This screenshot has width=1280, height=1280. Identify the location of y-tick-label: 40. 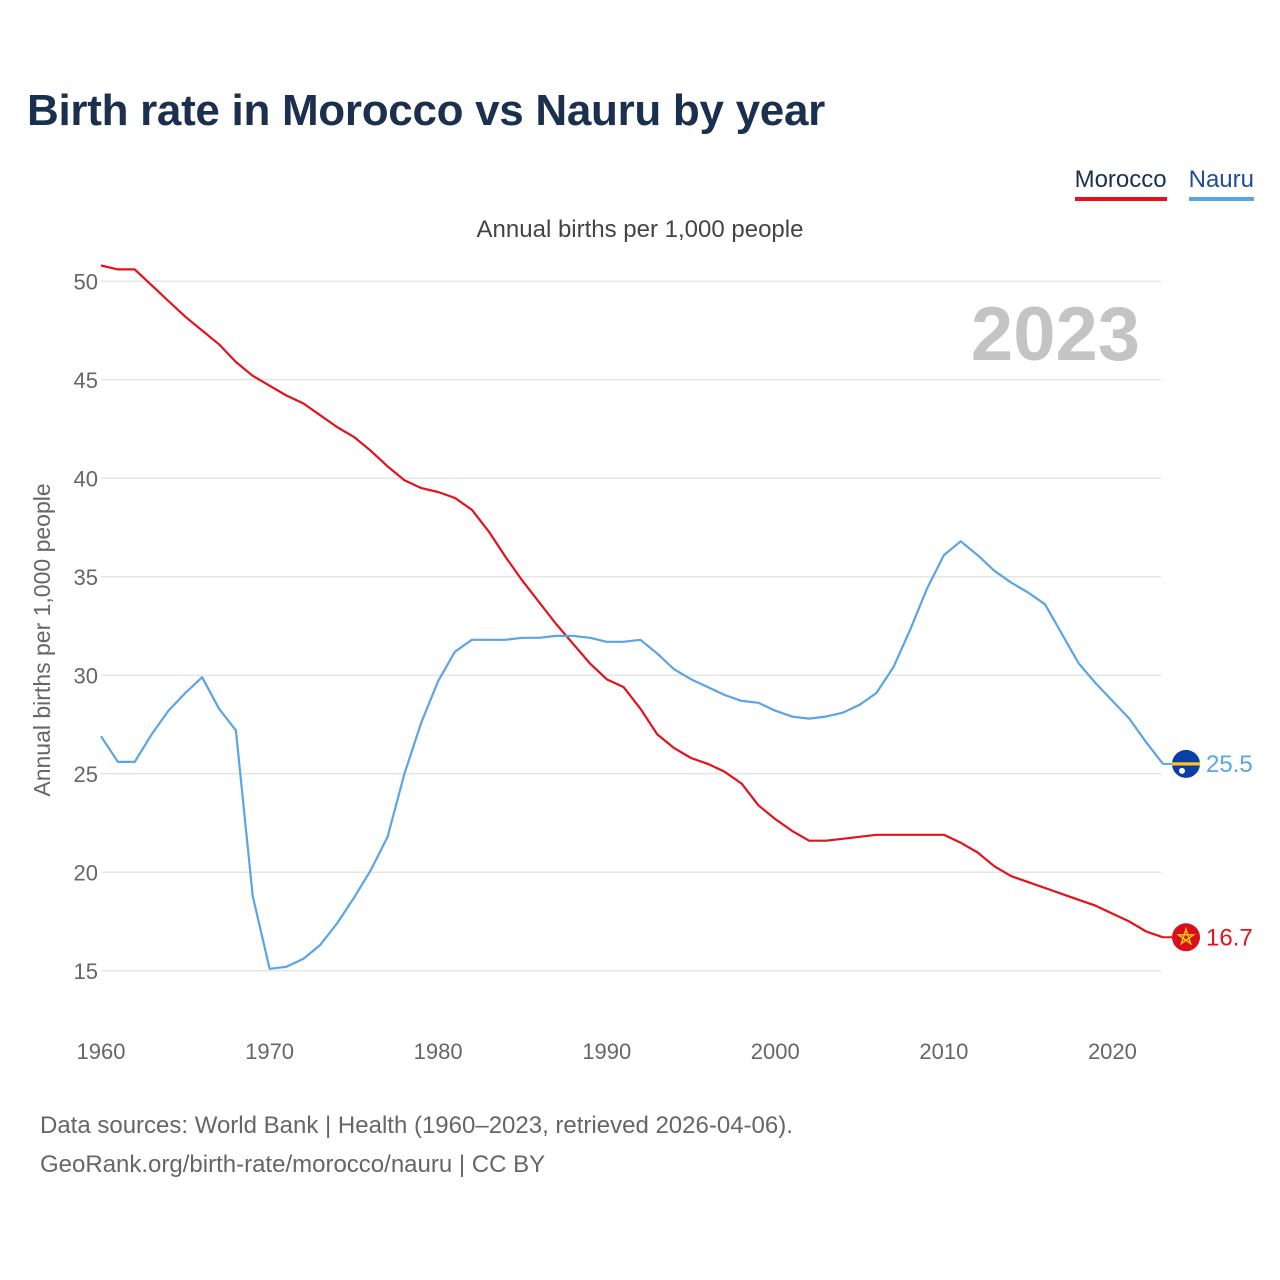
(86, 478).